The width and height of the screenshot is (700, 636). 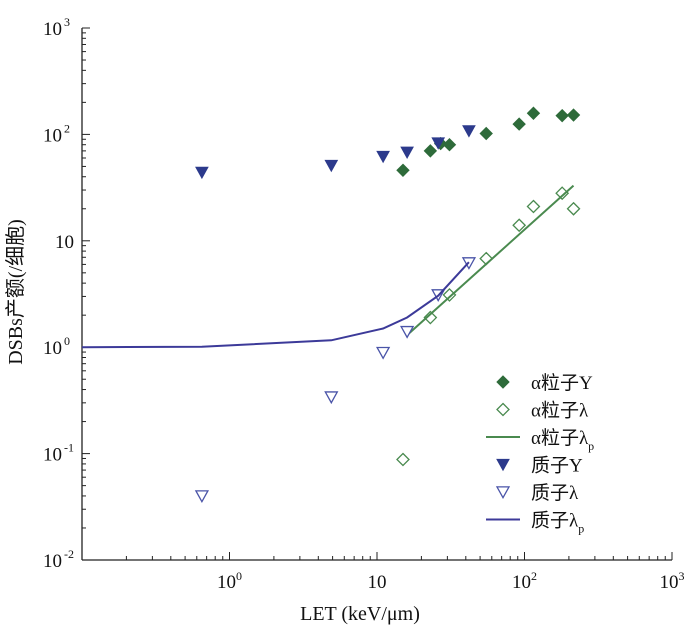 I want to click on x-axis-label: LET (keV/μm), so click(x=360, y=614).